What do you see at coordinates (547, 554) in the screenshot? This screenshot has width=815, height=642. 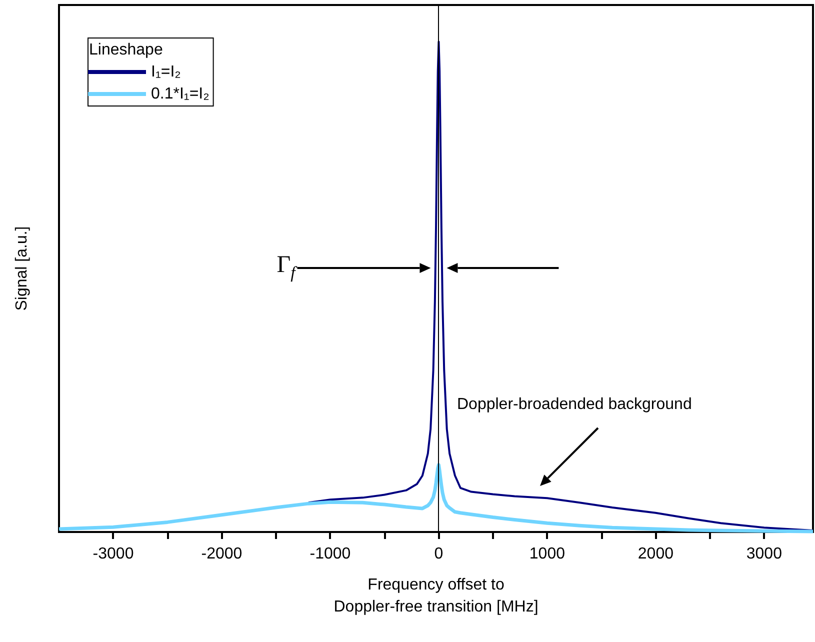 I see `x-tick-label: 1000` at bounding box center [547, 554].